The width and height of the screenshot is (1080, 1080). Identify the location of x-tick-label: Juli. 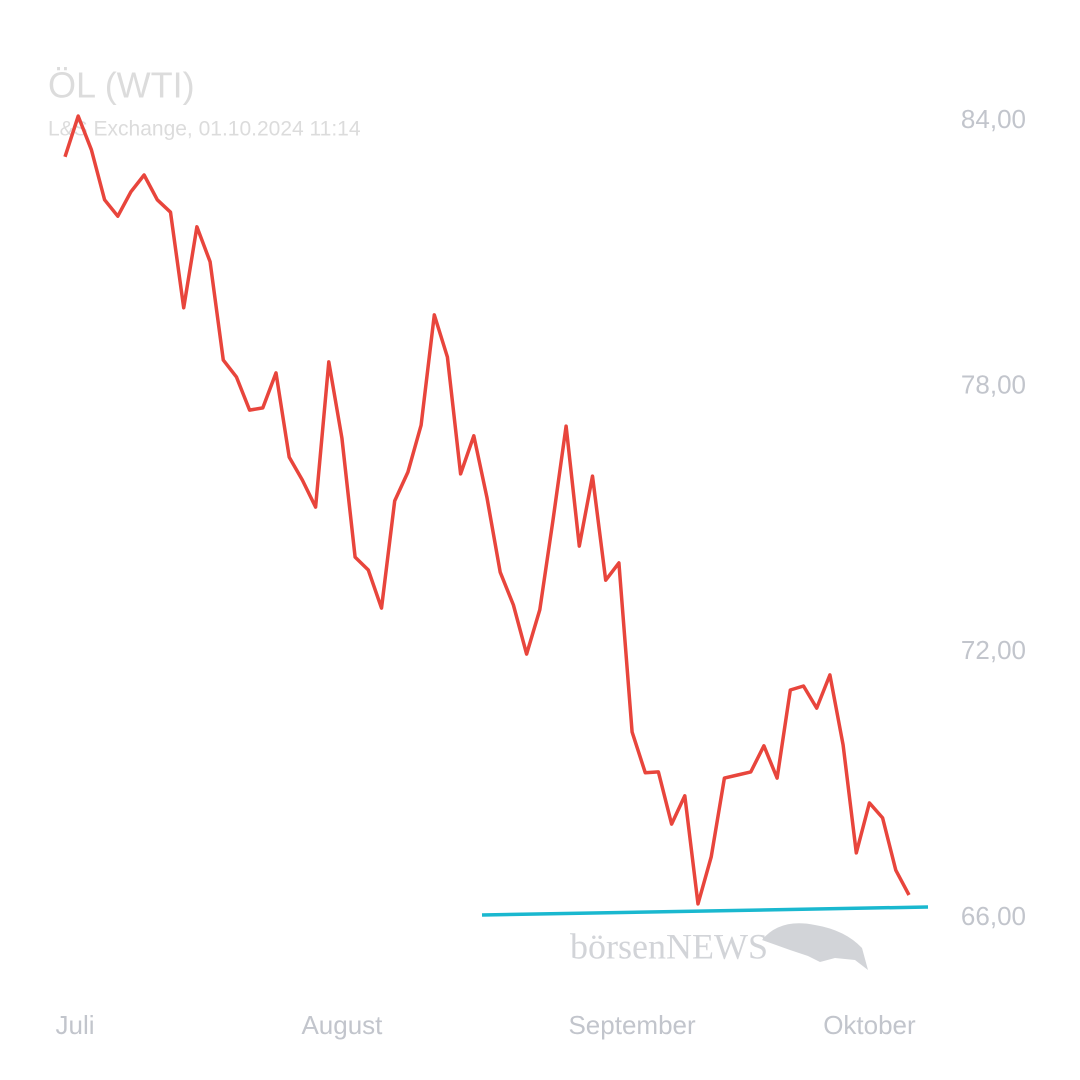
(74, 1025).